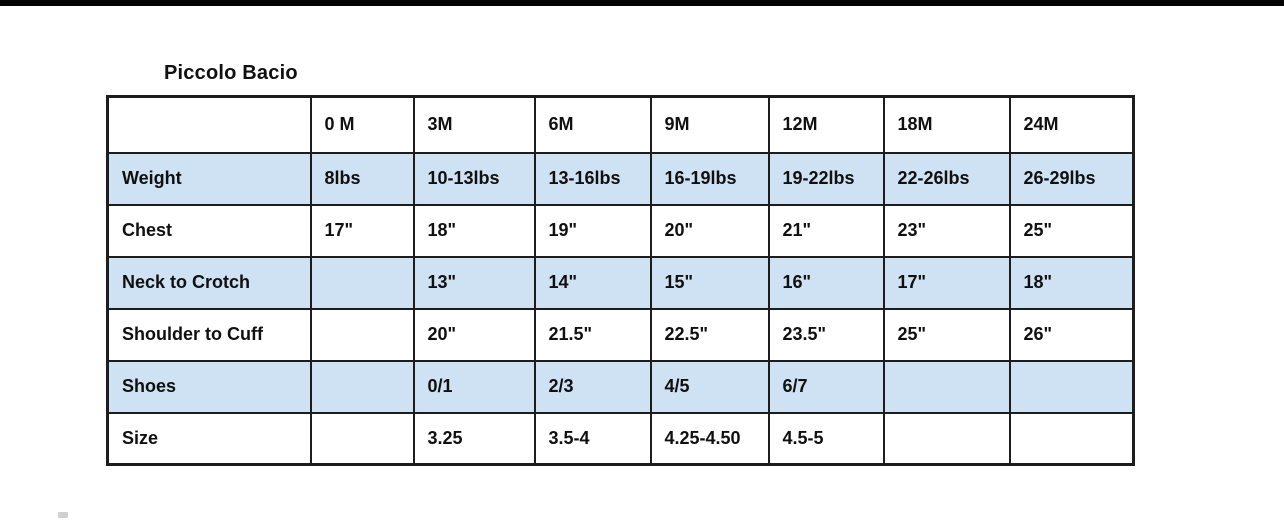 The height and width of the screenshot is (521, 1284). What do you see at coordinates (709, 178) in the screenshot?
I see `table-cell: 16-19lbs` at bounding box center [709, 178].